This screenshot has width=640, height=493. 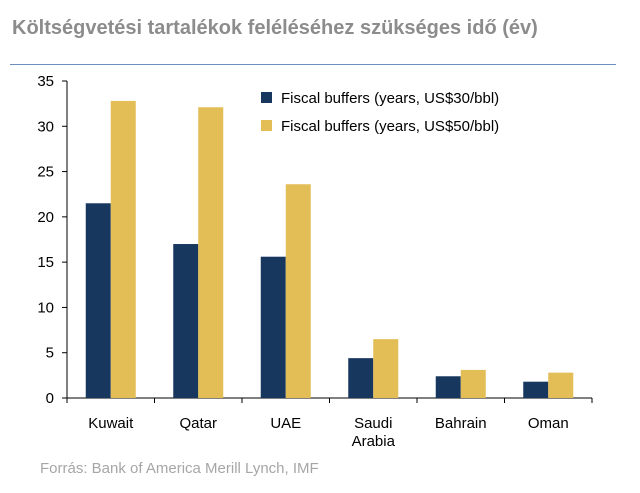 I want to click on x-tick-label: Oman, so click(x=548, y=423).